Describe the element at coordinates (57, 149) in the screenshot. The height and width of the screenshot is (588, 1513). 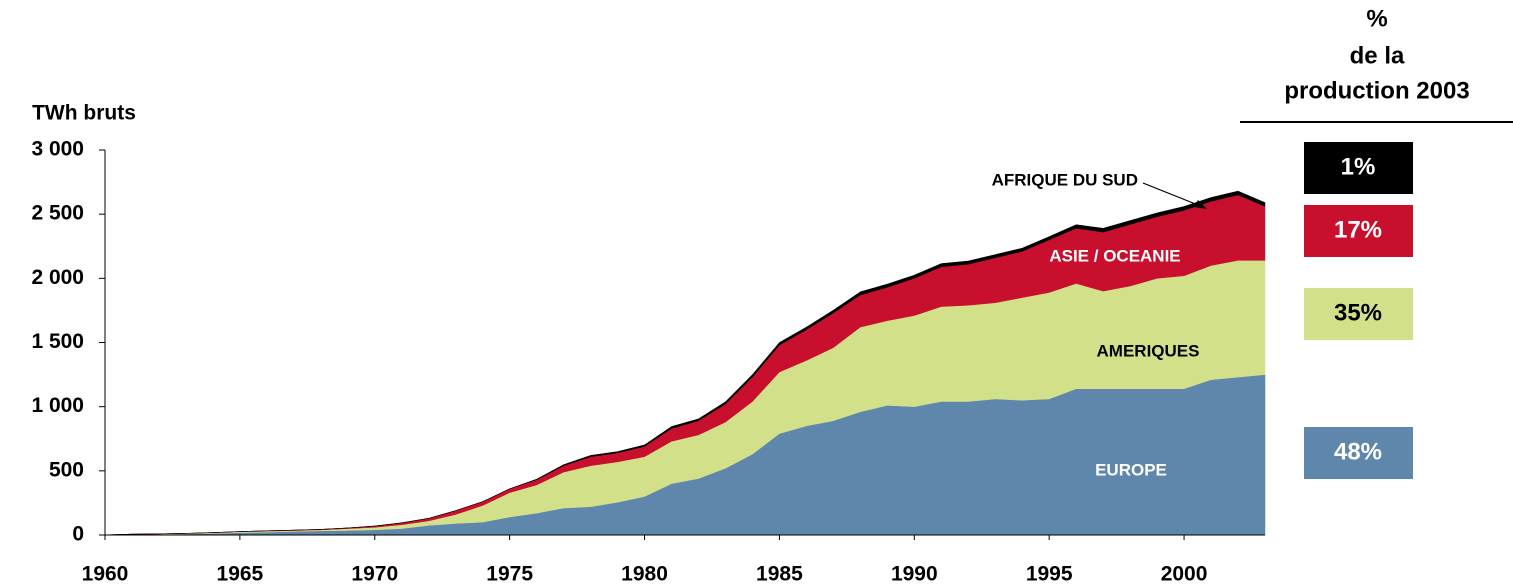
I see `y-tick-label: 3 000` at that location.